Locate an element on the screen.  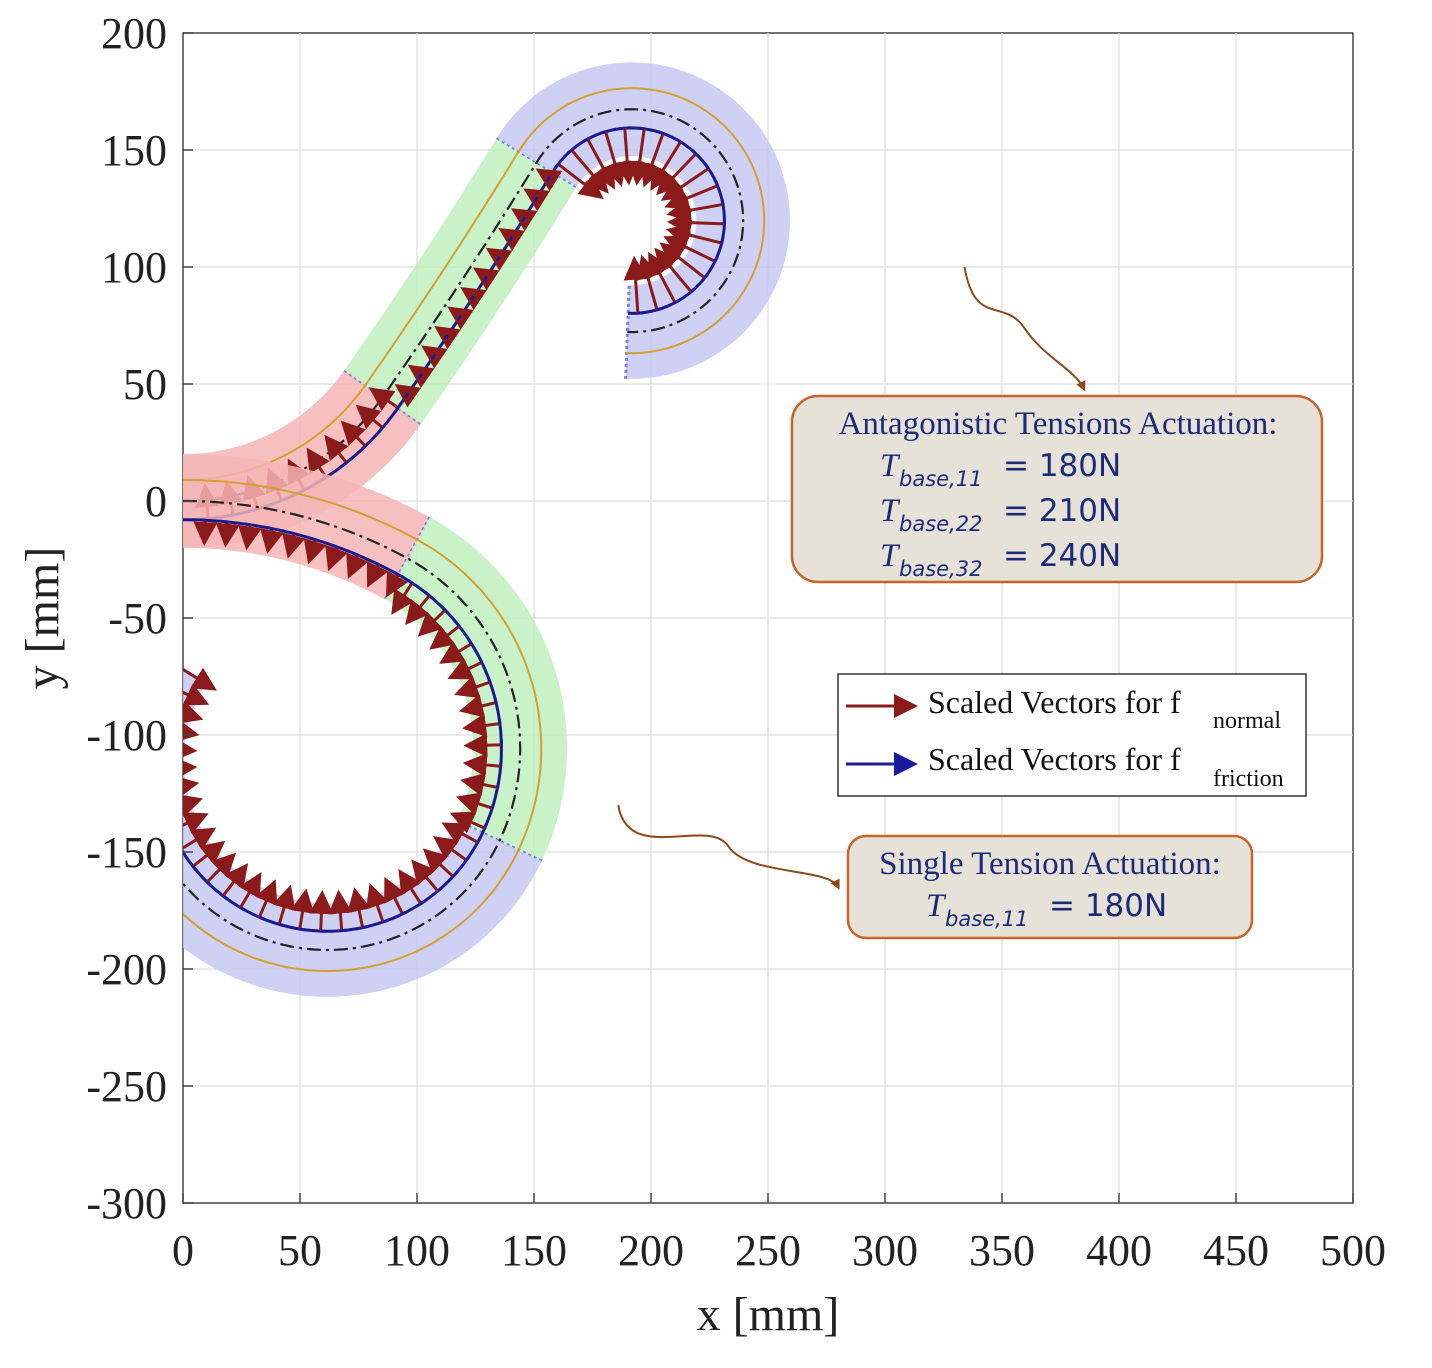
y-tick-label: -250 is located at coordinates (126, 1086).